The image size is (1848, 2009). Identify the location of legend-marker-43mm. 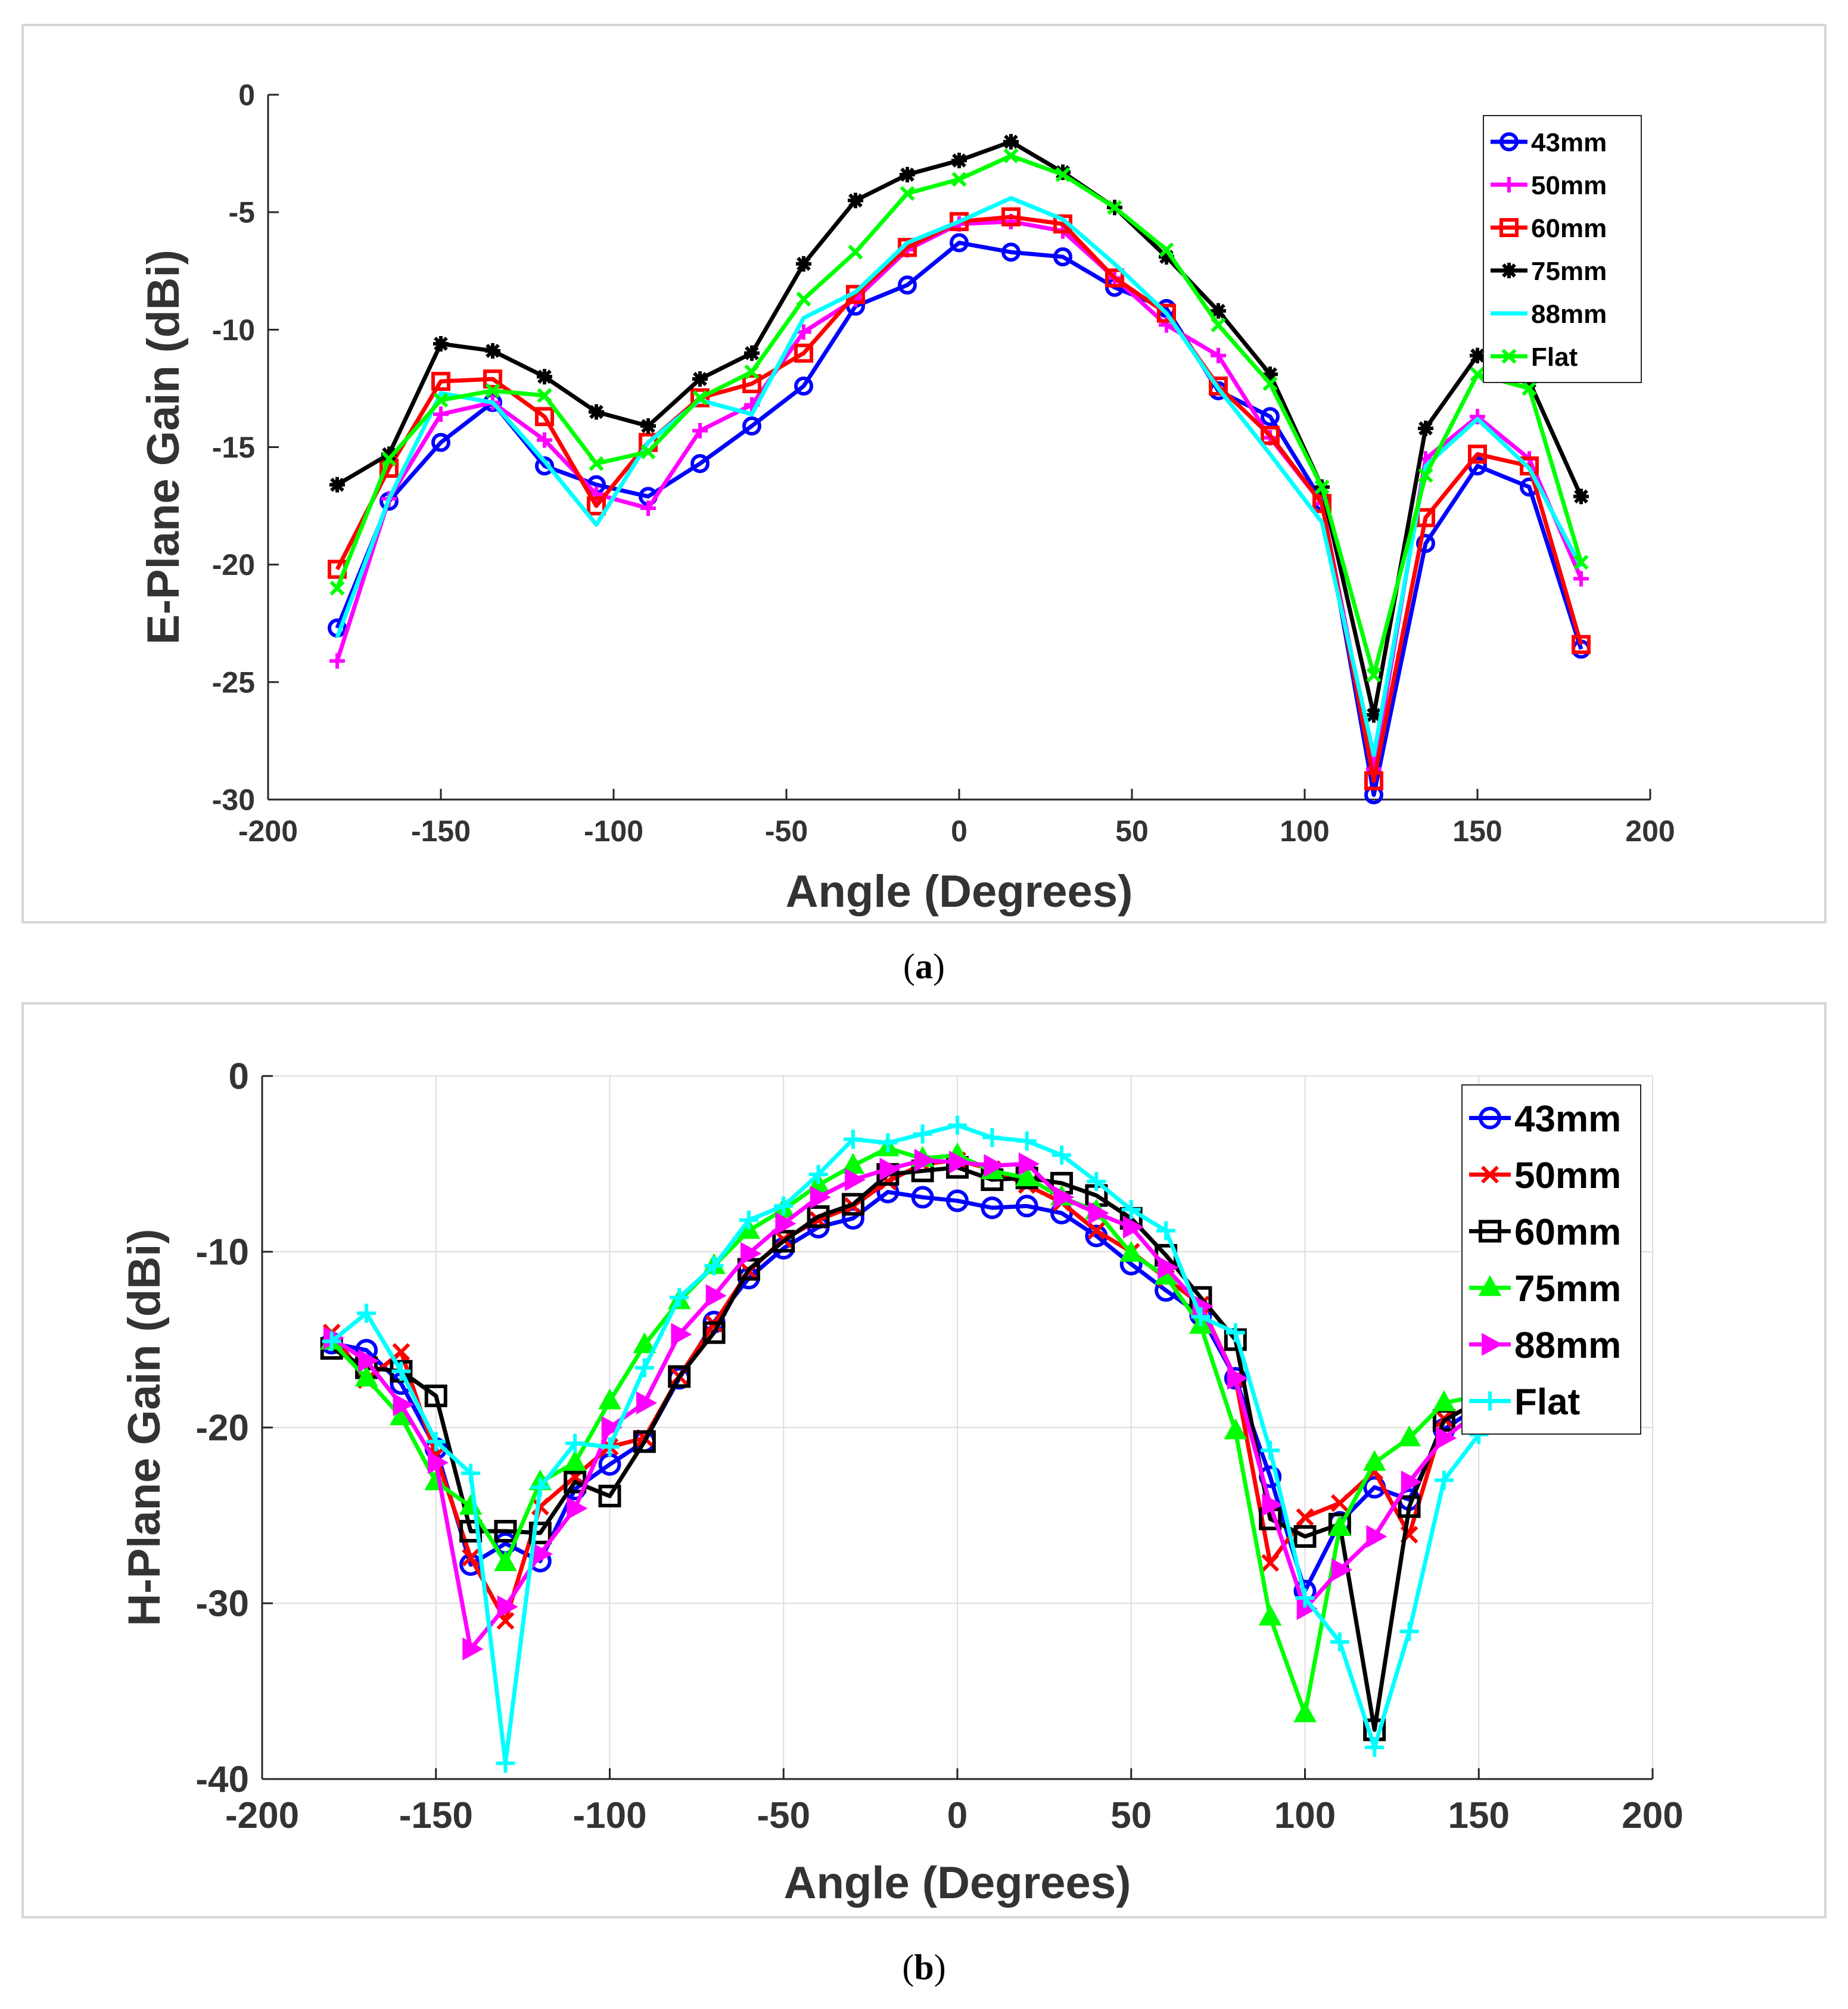
(1490, 1118).